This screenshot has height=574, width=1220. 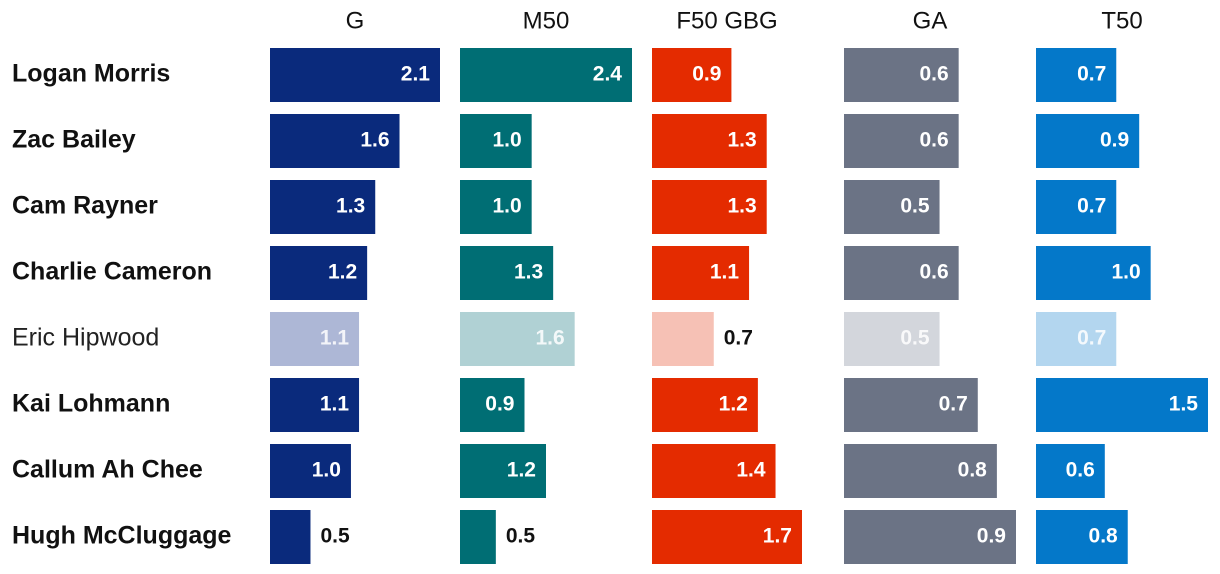 I want to click on value-label-ga-zac-bailey: 0.6, so click(x=933, y=140).